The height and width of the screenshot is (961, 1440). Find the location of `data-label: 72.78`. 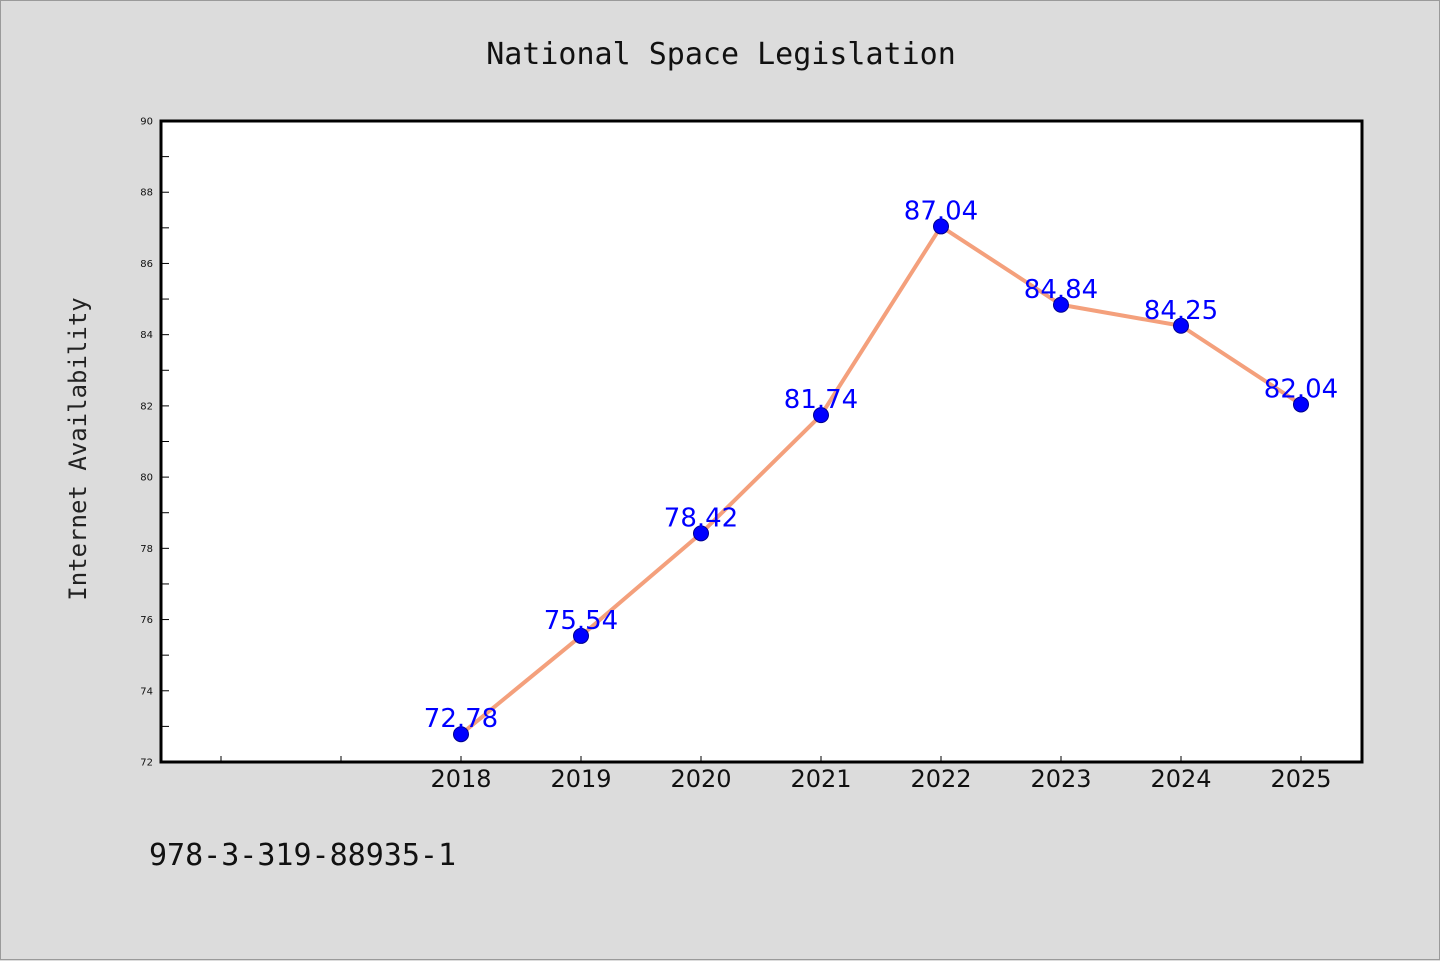

data-label: 72.78 is located at coordinates (461, 719).